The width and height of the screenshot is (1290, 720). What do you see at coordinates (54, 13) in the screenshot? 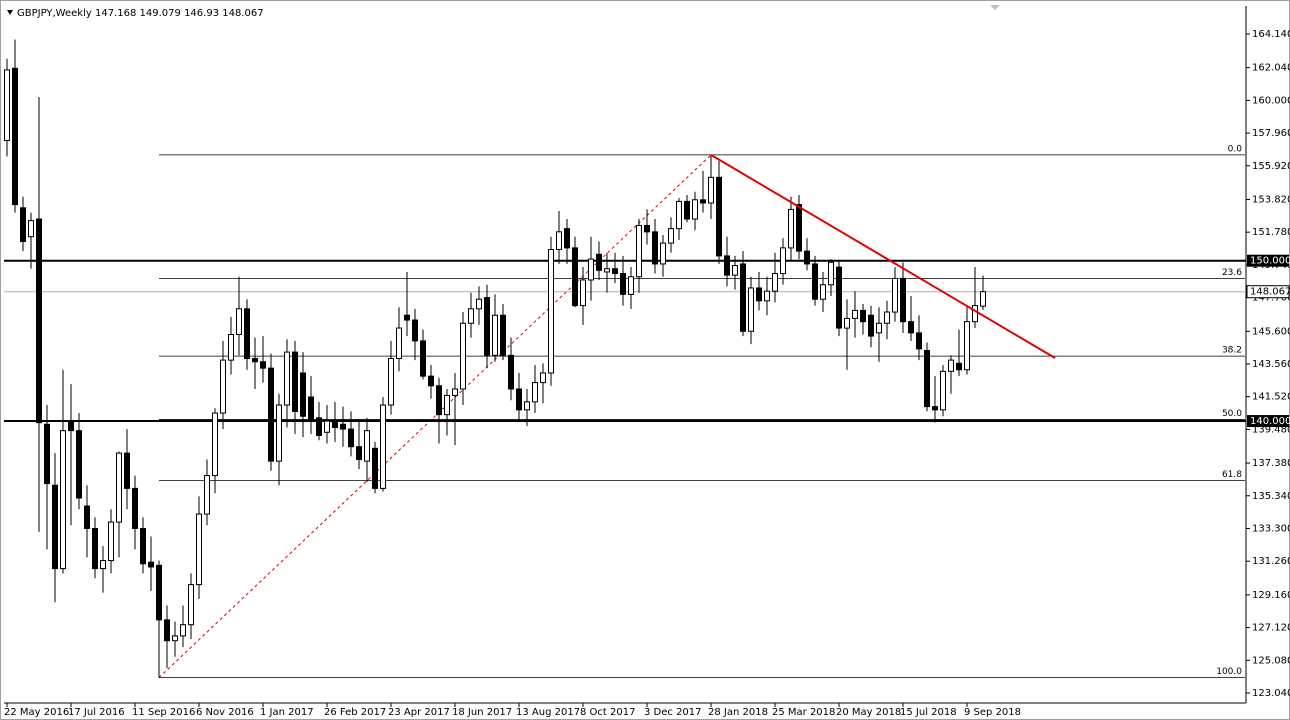
I see `symbol: GBPJPY,Weekly` at bounding box center [54, 13].